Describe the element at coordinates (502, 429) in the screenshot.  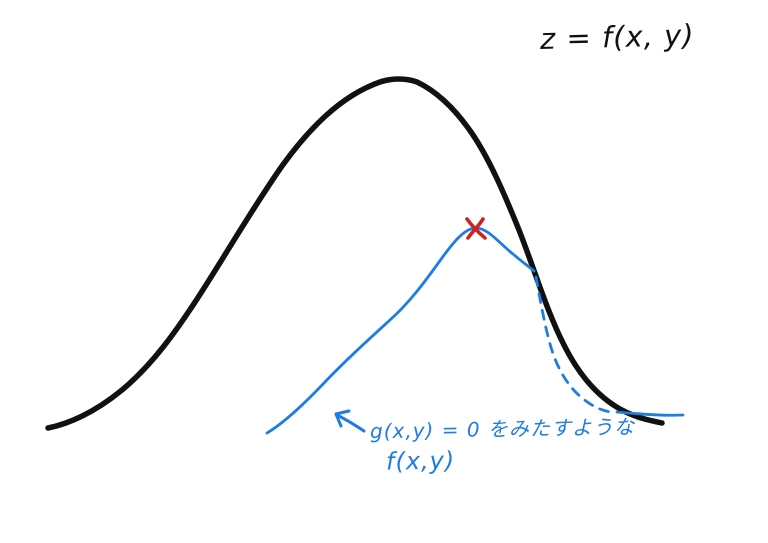
I see `constraint-annotation-line1: g(x,y) = 0 をみたすような` at that location.